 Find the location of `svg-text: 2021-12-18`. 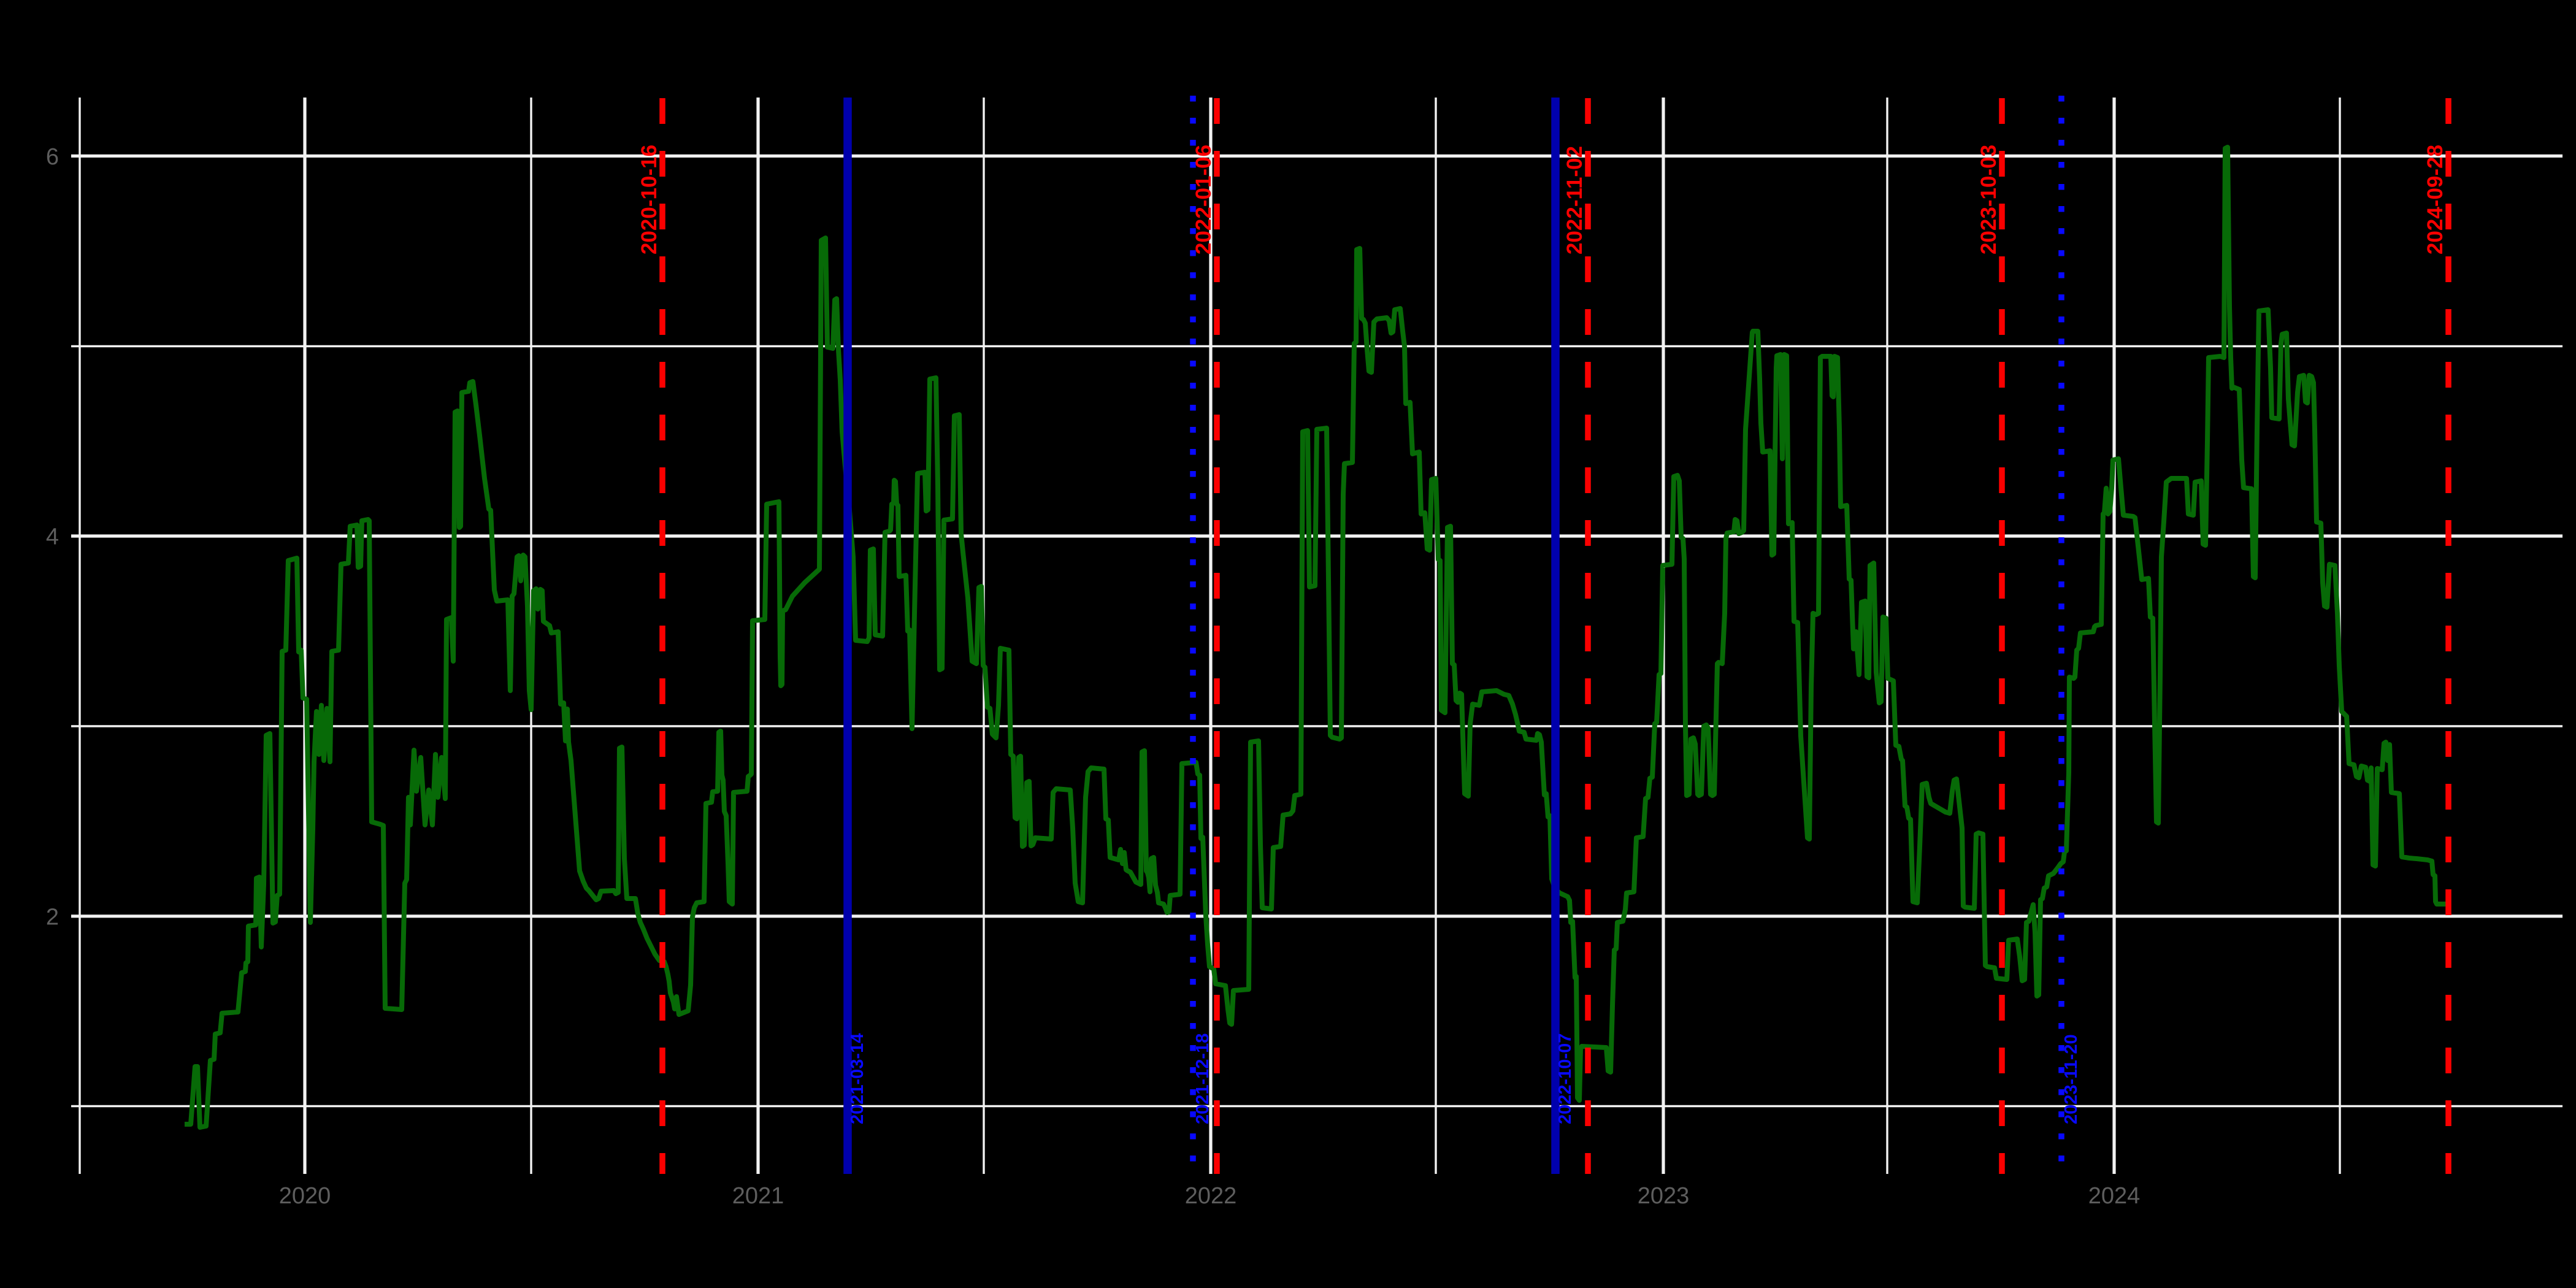

svg-text: 2021-12-18 is located at coordinates (1203, 1078).